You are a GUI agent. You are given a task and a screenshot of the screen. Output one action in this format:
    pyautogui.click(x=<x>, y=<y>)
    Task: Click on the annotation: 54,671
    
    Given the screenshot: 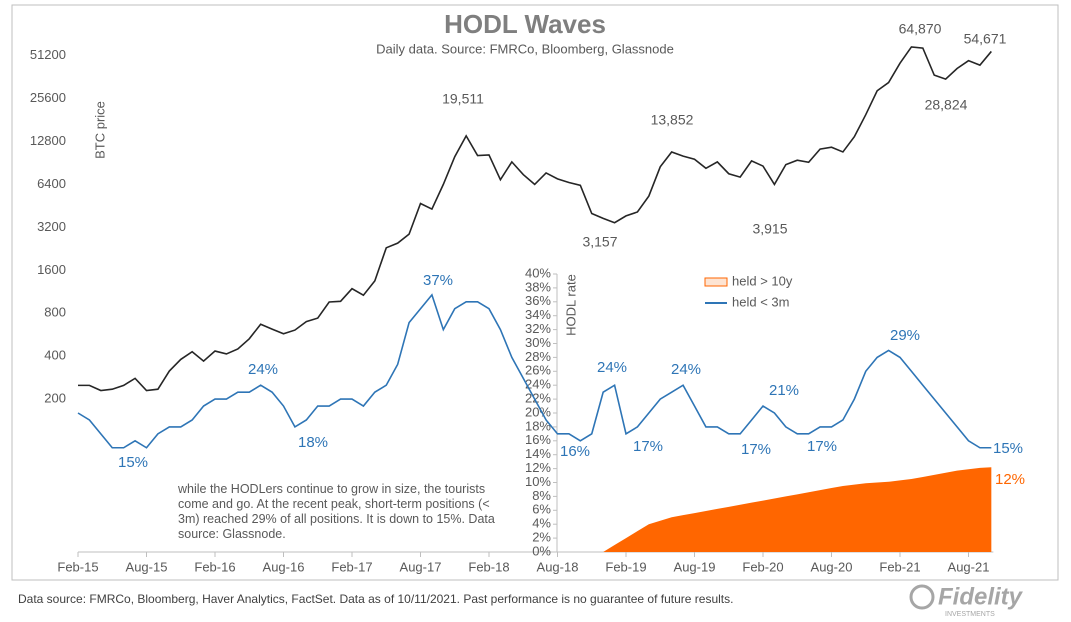 What is the action you would take?
    pyautogui.click(x=985, y=39)
    